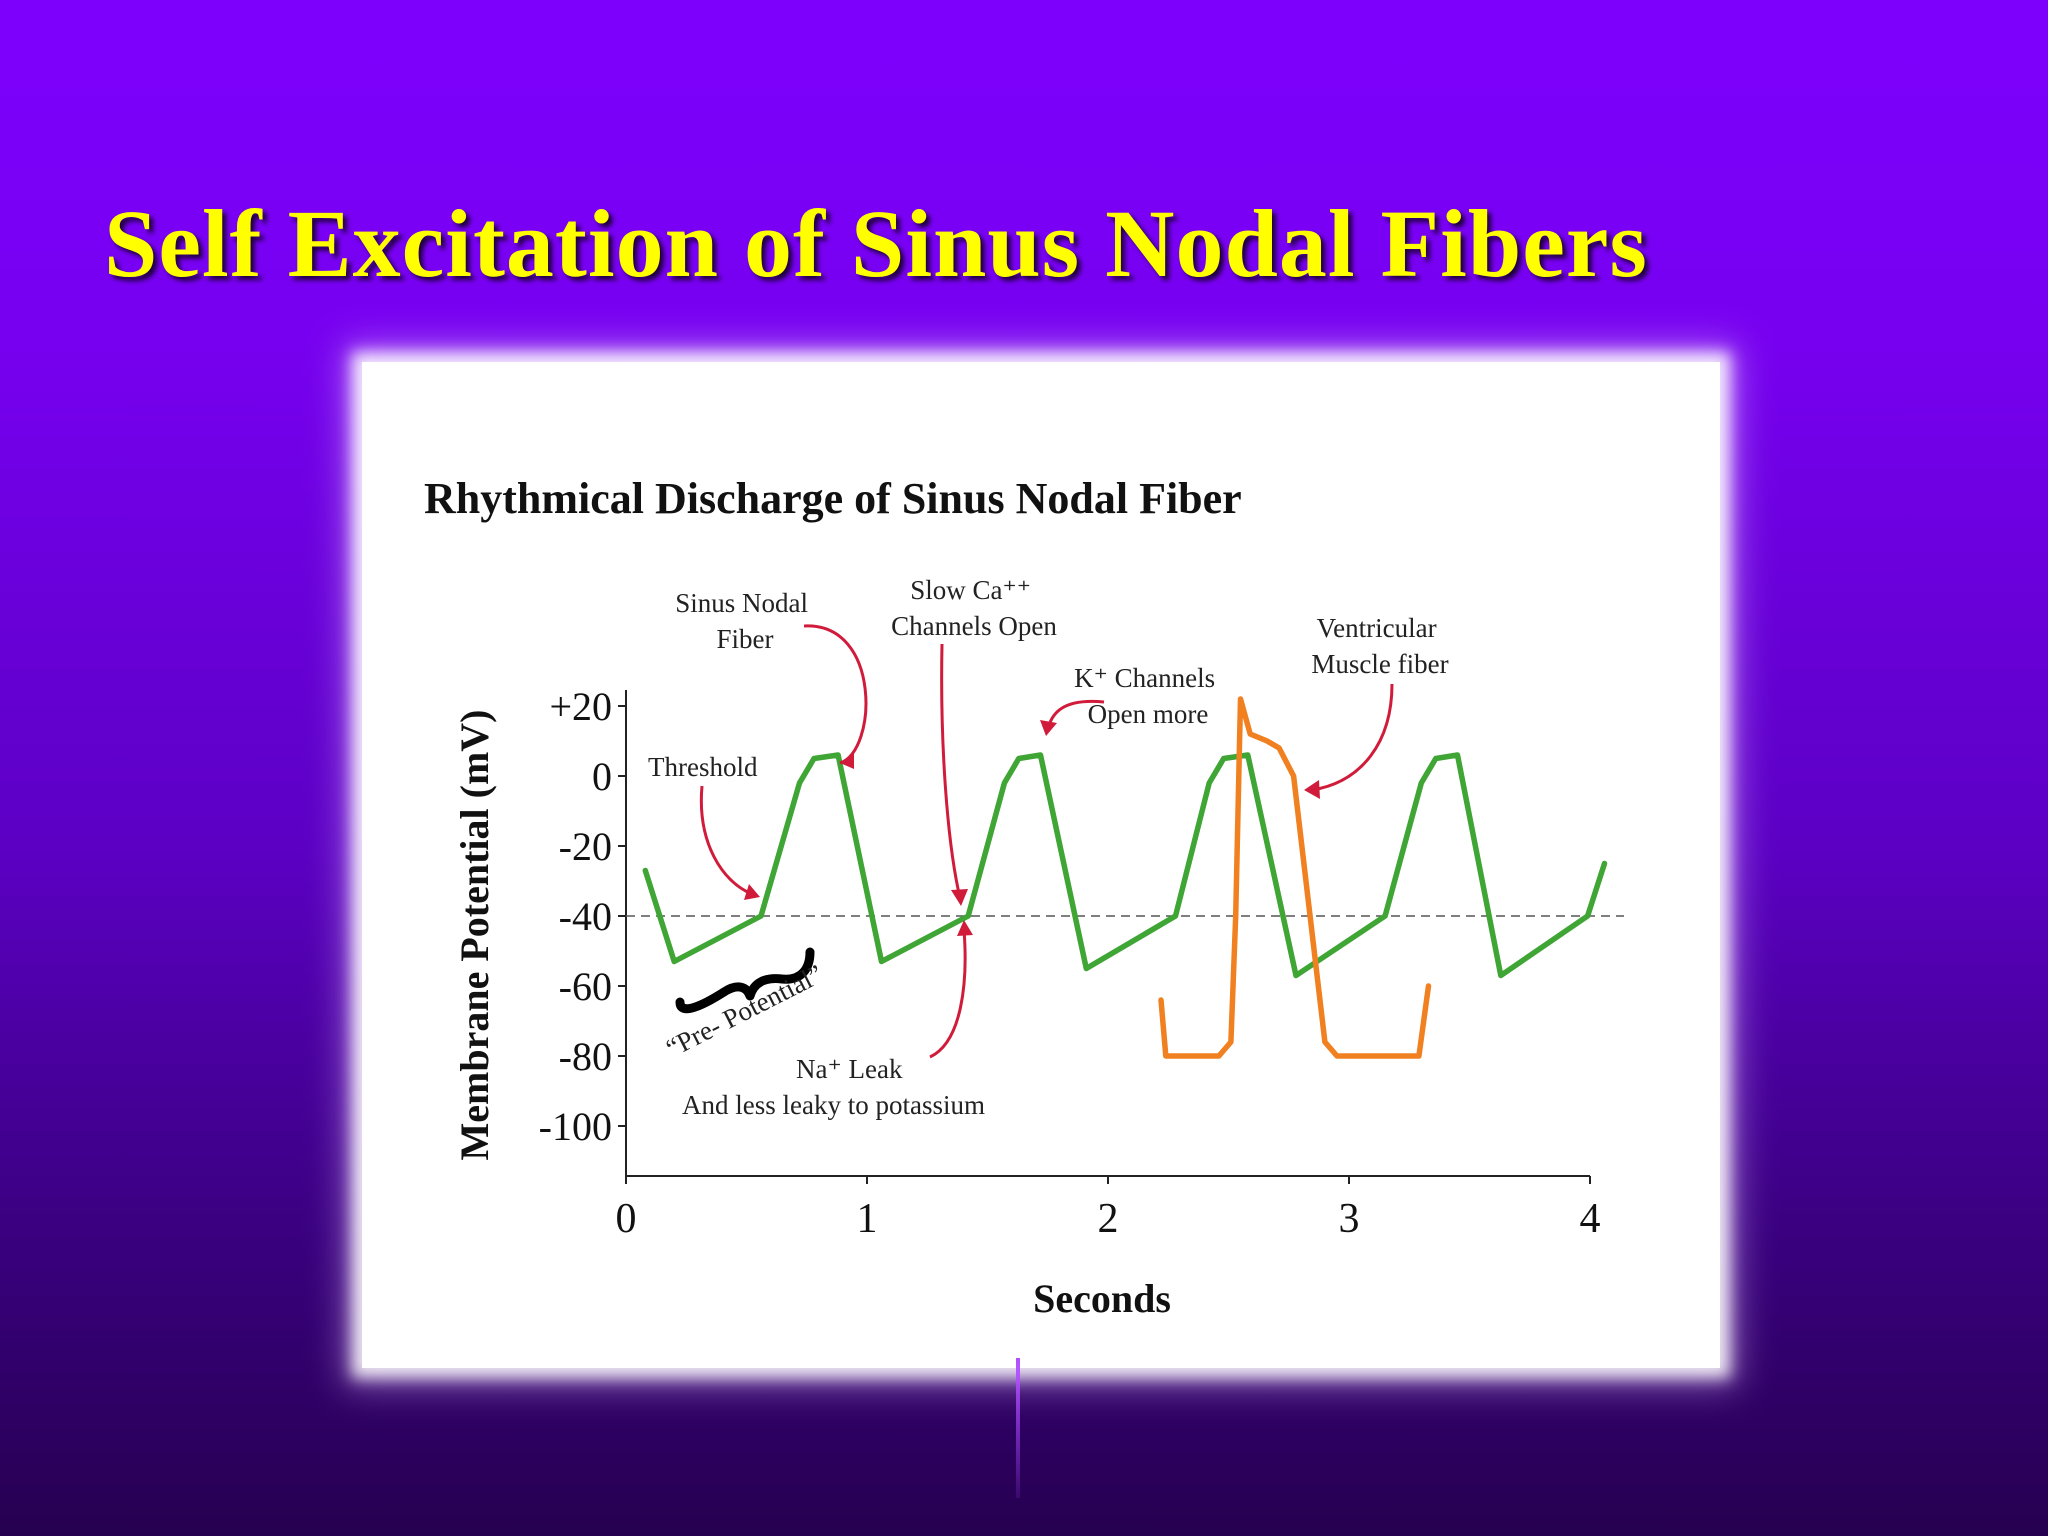 This screenshot has height=1536, width=2048. What do you see at coordinates (741, 603) in the screenshot?
I see `annotation-sinus-nodal-fiber-line1: Sinus Nodal` at bounding box center [741, 603].